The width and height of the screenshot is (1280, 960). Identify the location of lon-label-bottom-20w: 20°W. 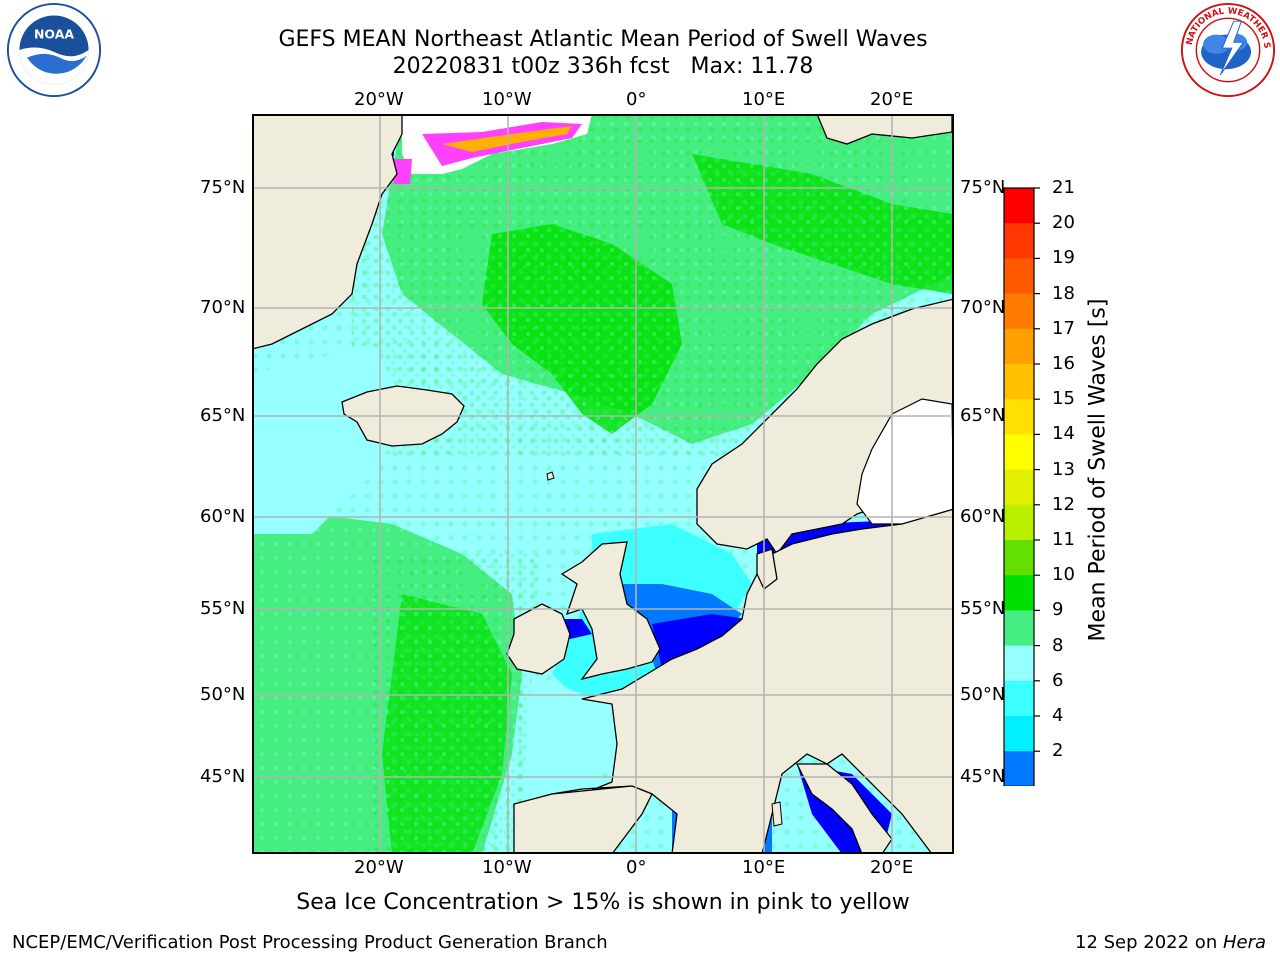
(379, 867).